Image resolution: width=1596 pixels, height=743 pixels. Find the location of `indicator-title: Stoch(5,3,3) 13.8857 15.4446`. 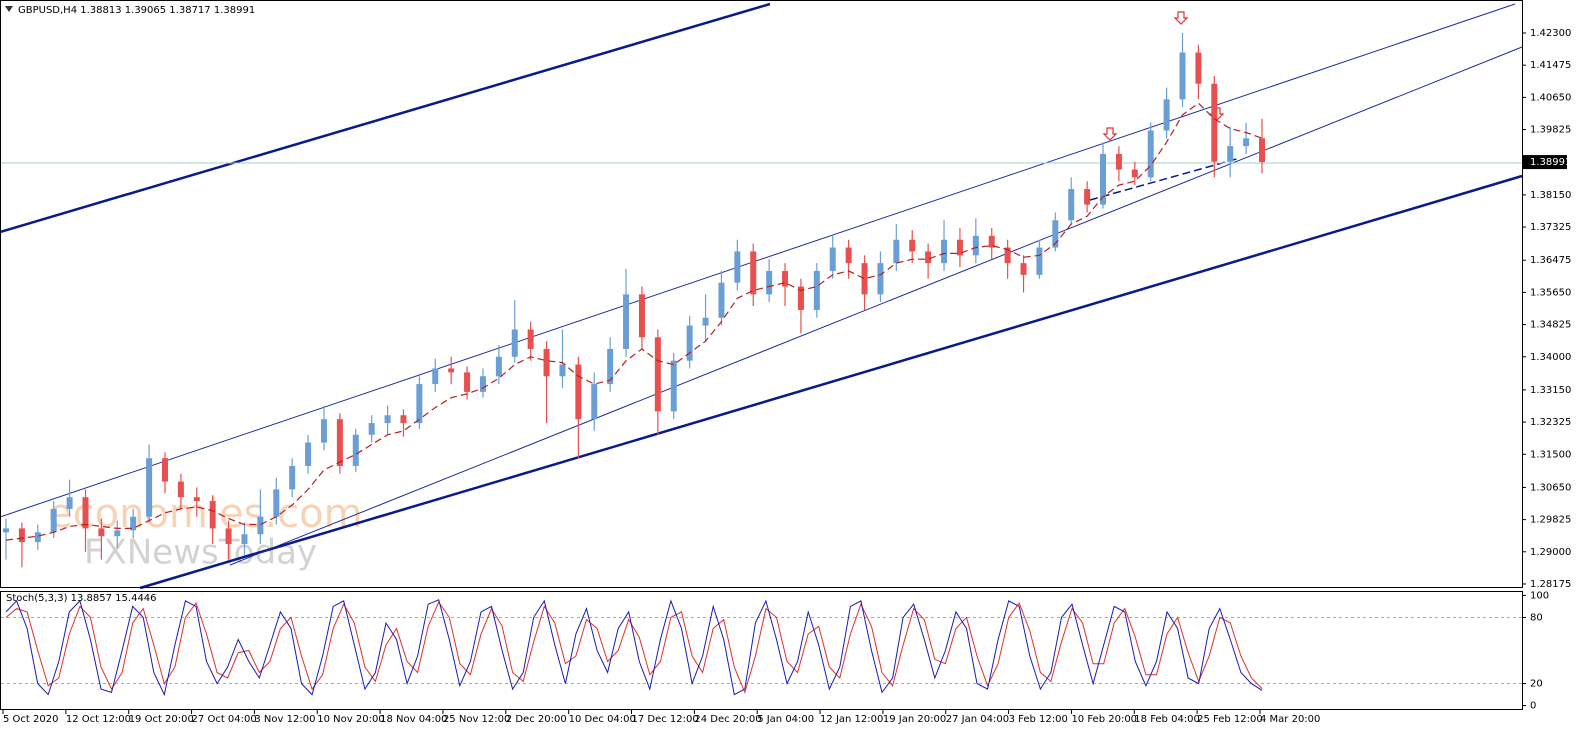

indicator-title: Stoch(5,3,3) 13.8857 15.4446 is located at coordinates (81, 598).